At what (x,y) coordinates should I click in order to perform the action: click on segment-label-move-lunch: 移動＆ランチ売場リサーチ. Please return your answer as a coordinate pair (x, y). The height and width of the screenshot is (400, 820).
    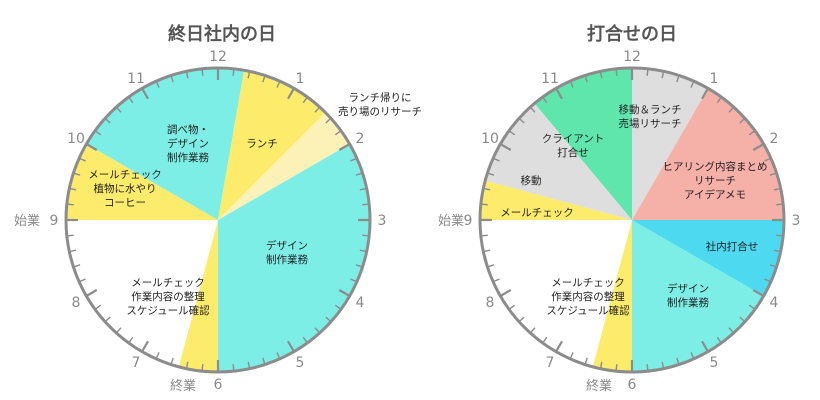
    Looking at the image, I should click on (650, 116).